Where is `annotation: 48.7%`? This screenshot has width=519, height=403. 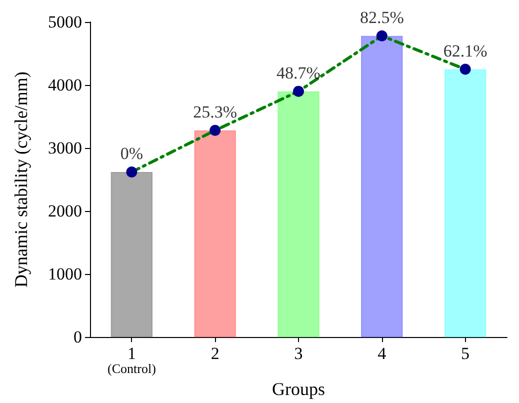 annotation: 48.7% is located at coordinates (298, 72).